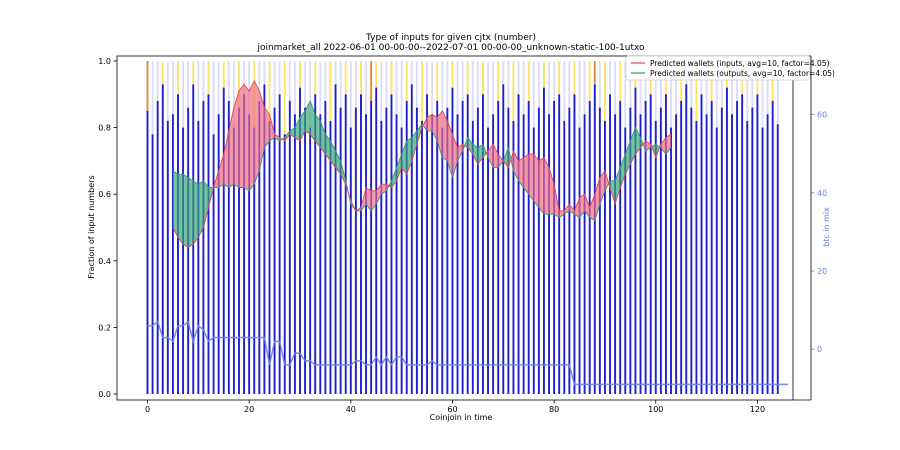  I want to click on x-tick-label: 60, so click(452, 409).